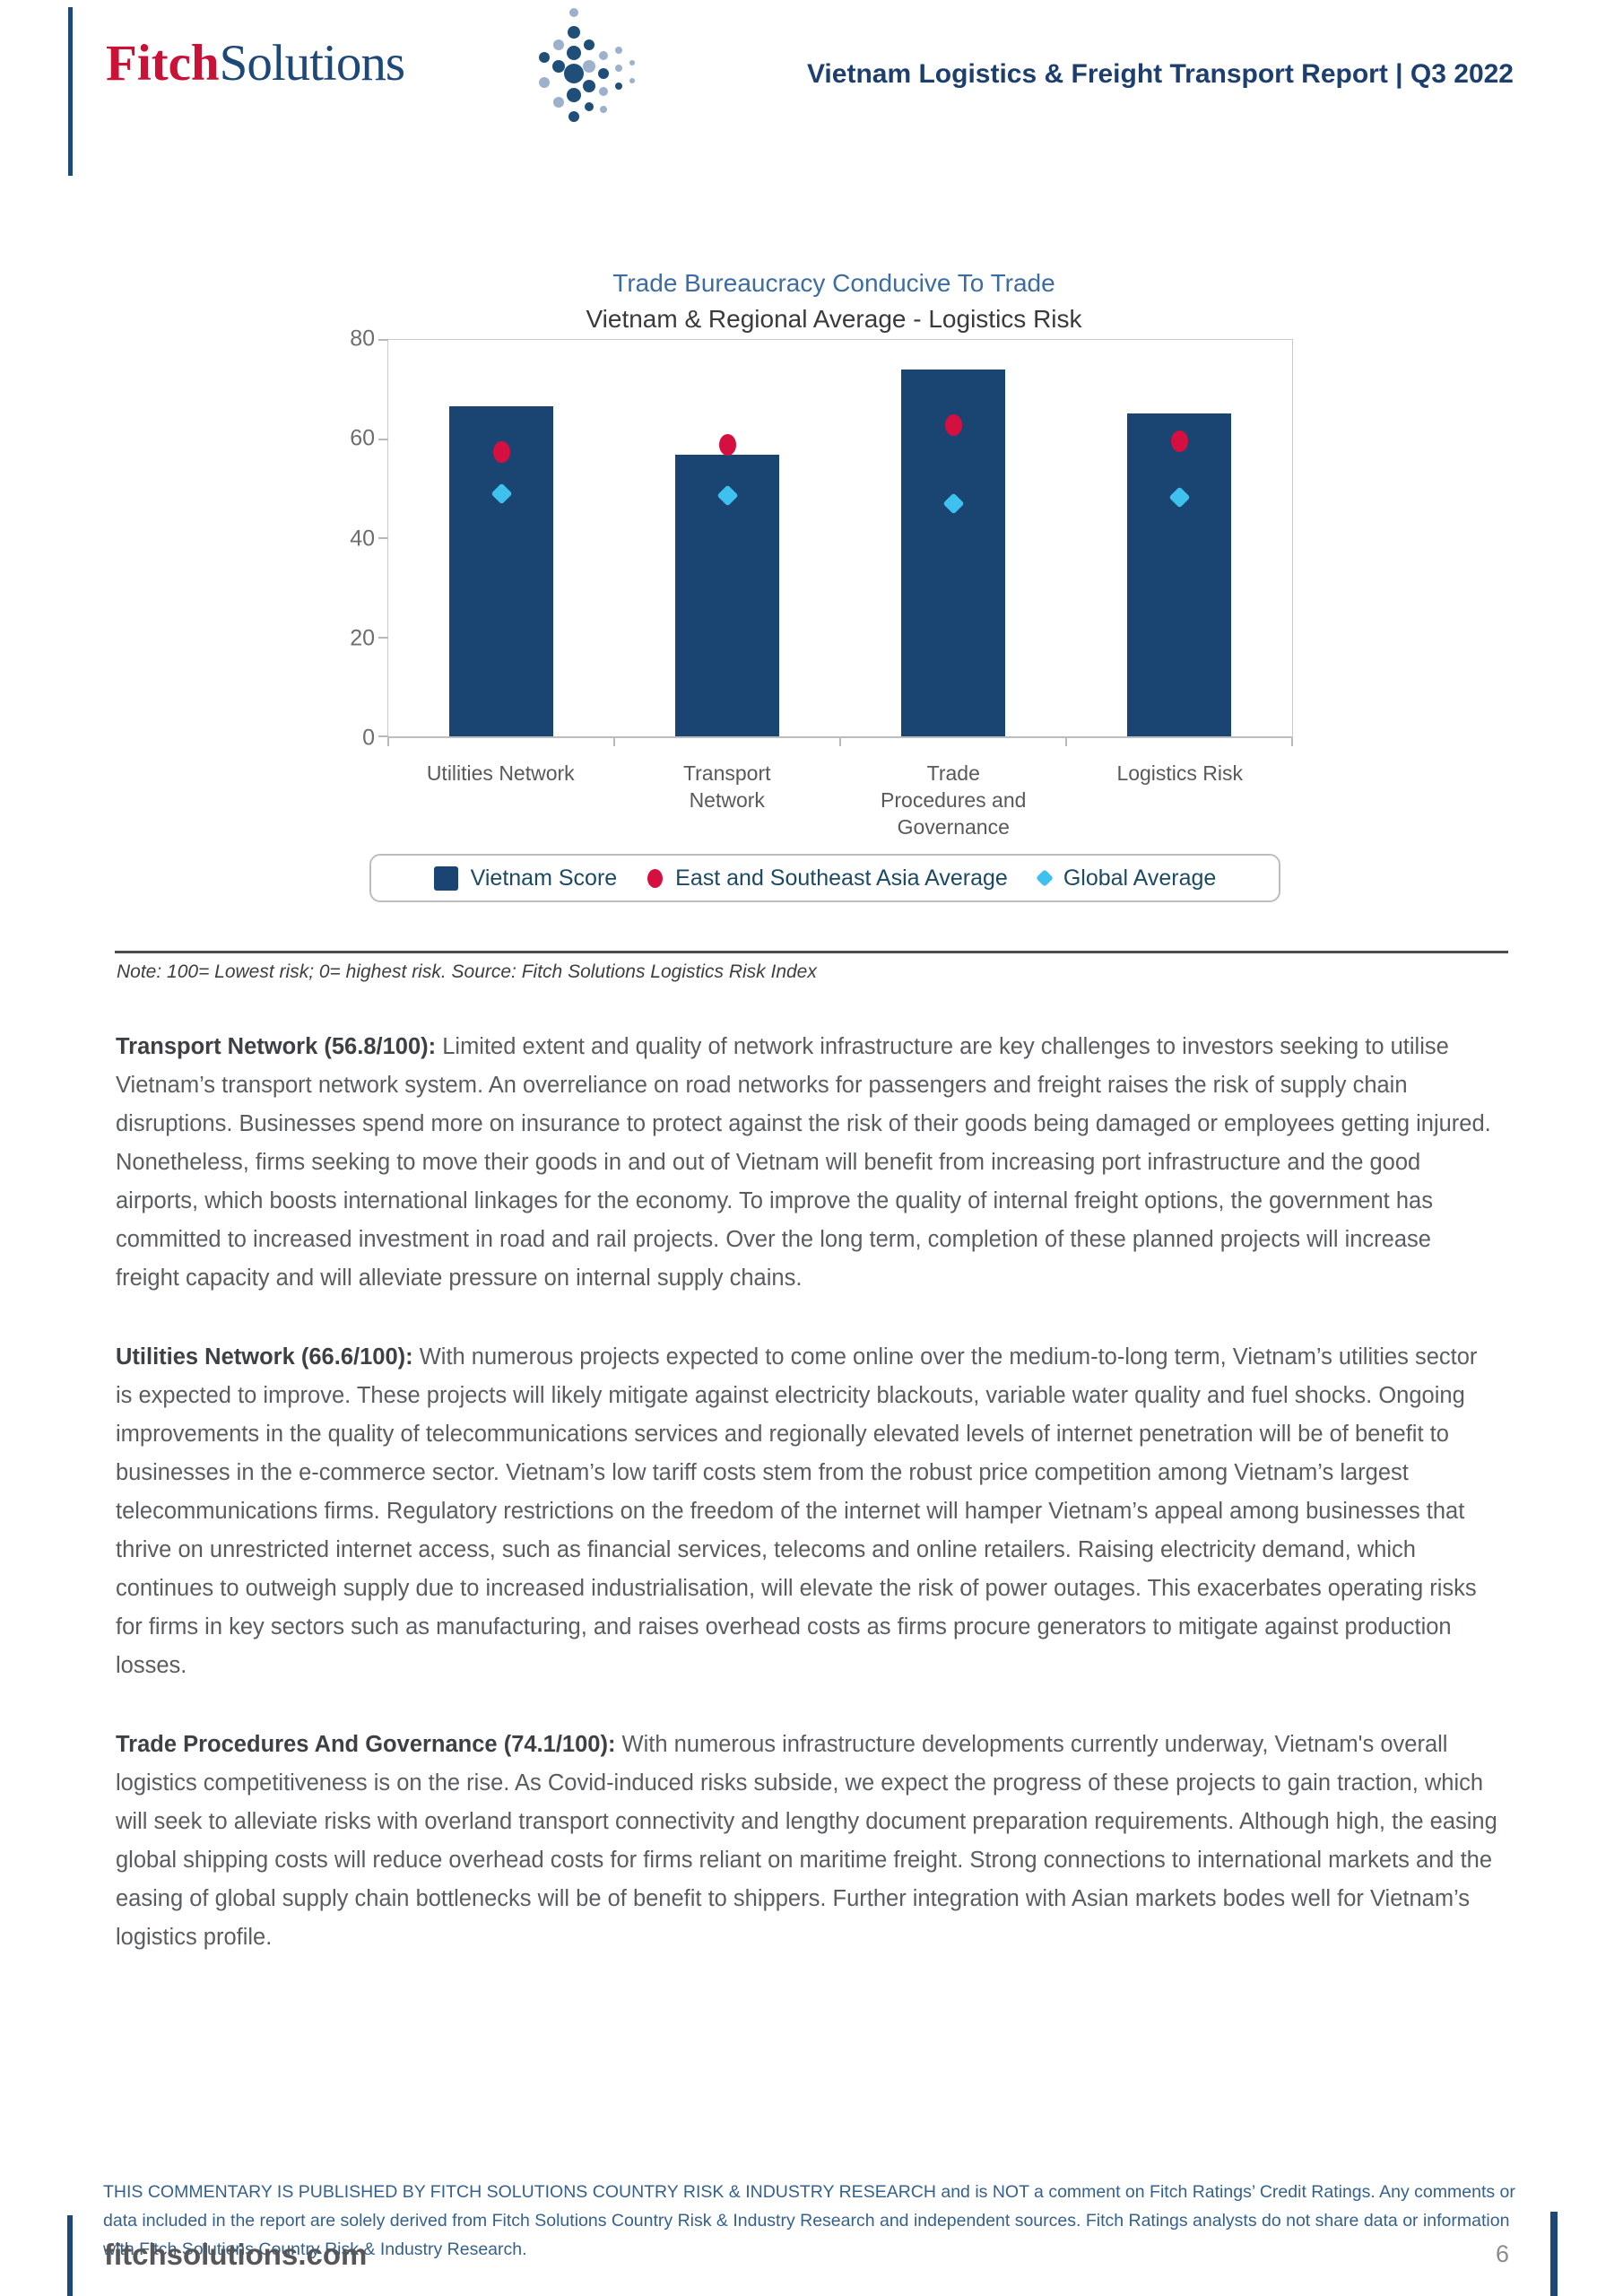 The image size is (1623, 2296). Describe the element at coordinates (445, 878) in the screenshot. I see `legend-square-icon` at that location.